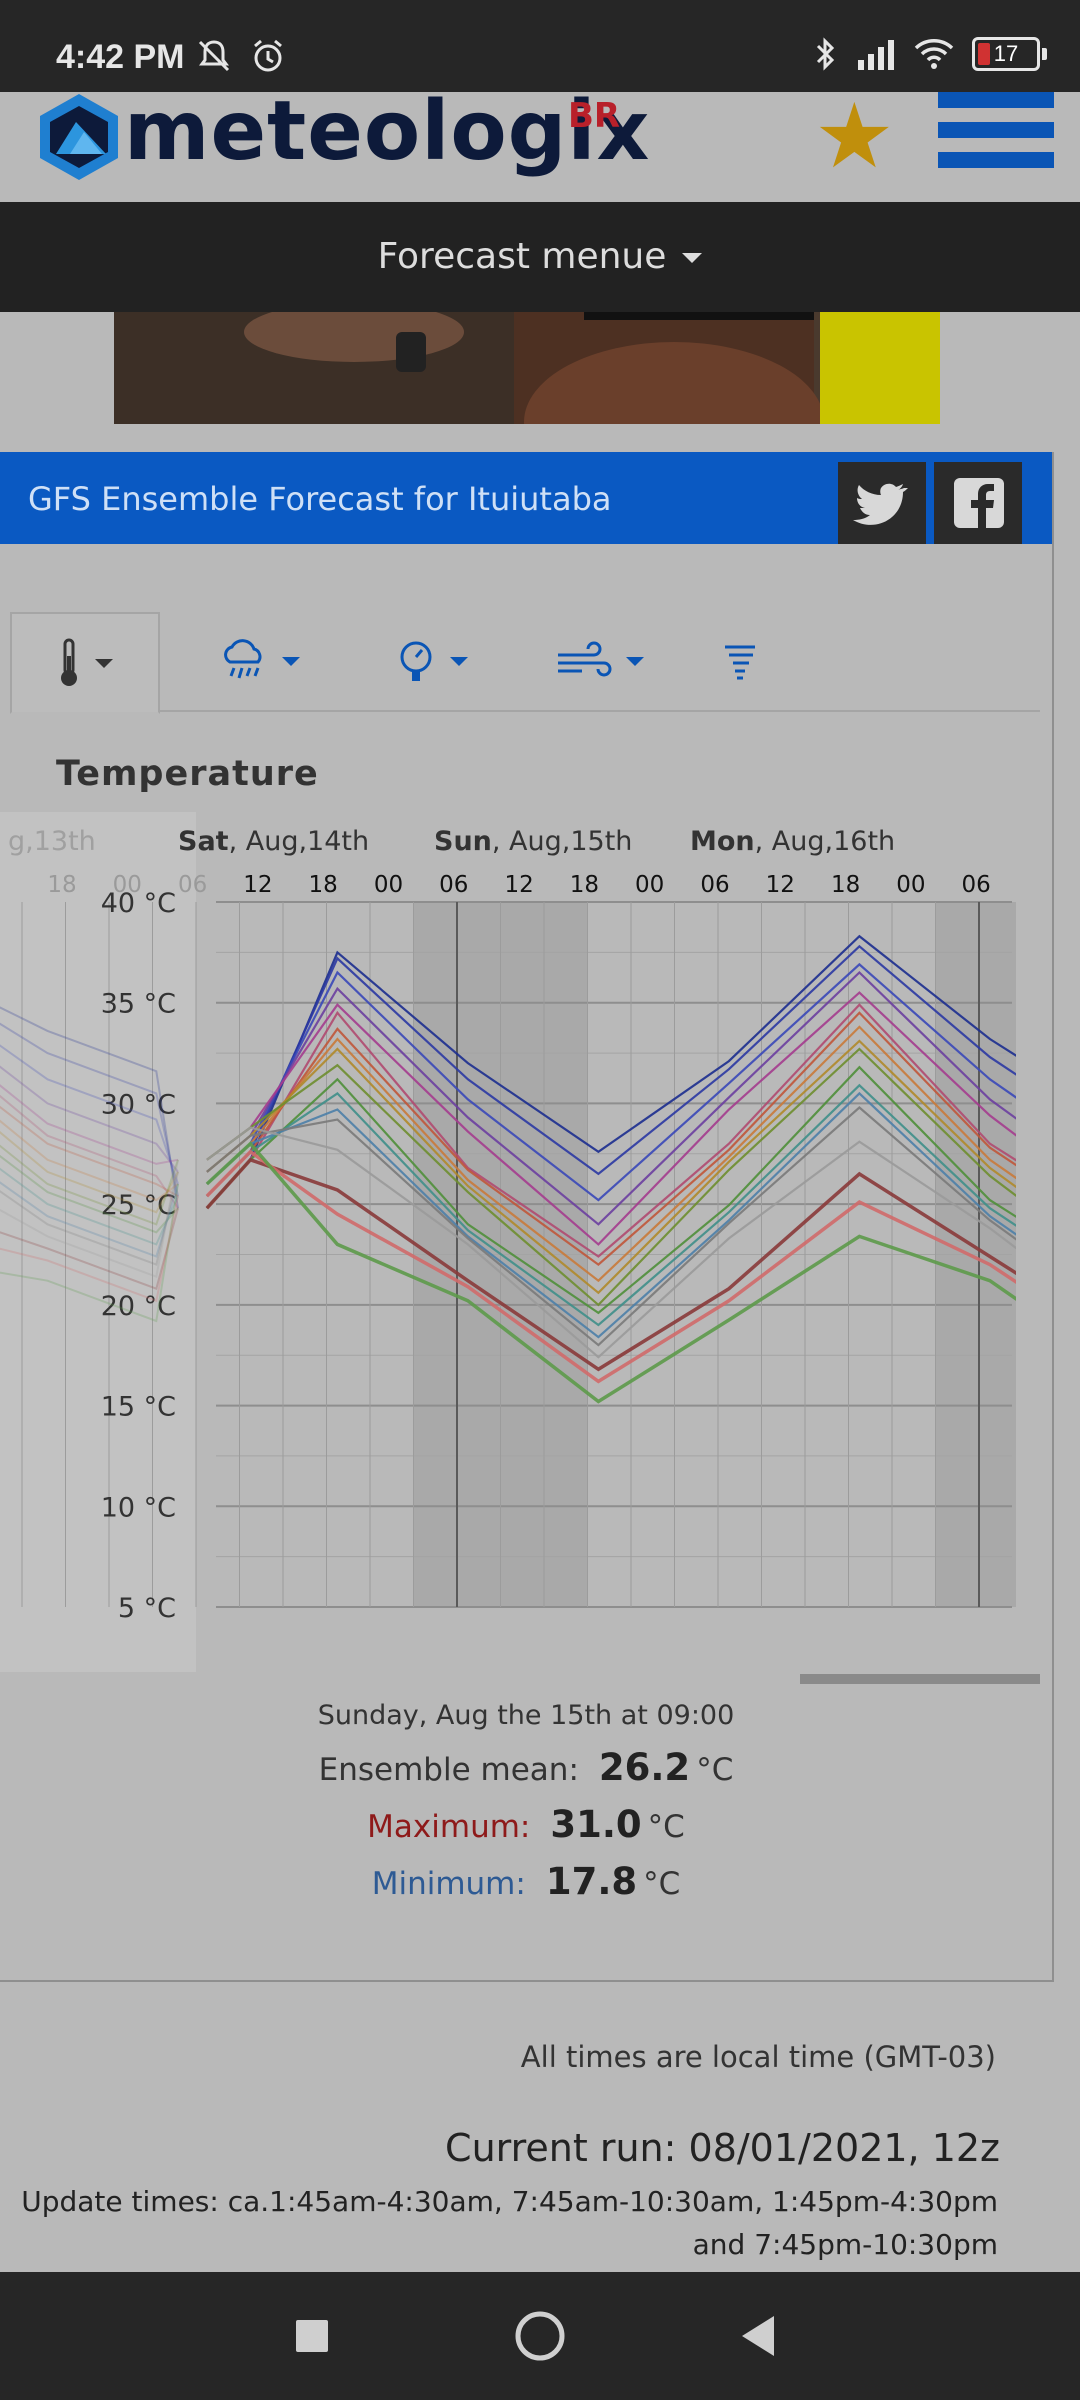 The width and height of the screenshot is (1080, 2400). Describe the element at coordinates (273, 841) in the screenshot. I see `x-day-label: Sat, Aug,14th` at that location.